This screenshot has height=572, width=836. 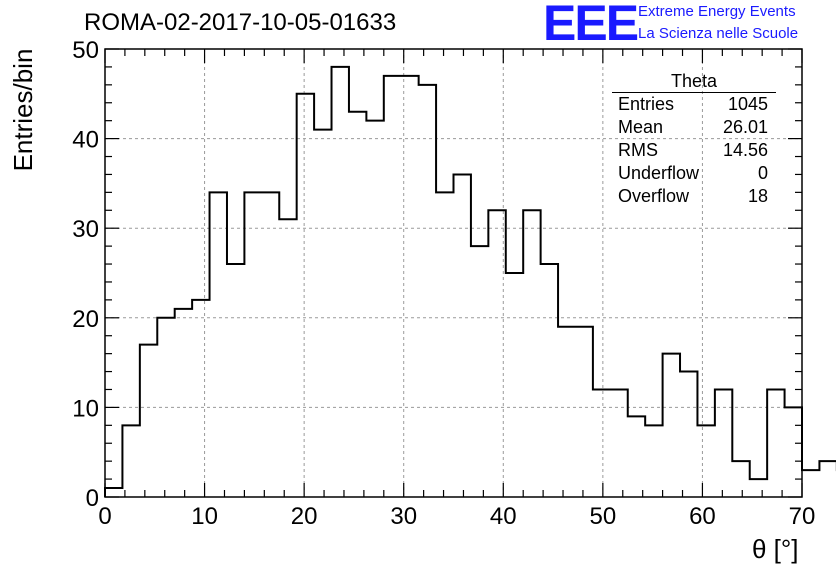 I want to click on x-tick-label: 60, so click(x=702, y=516).